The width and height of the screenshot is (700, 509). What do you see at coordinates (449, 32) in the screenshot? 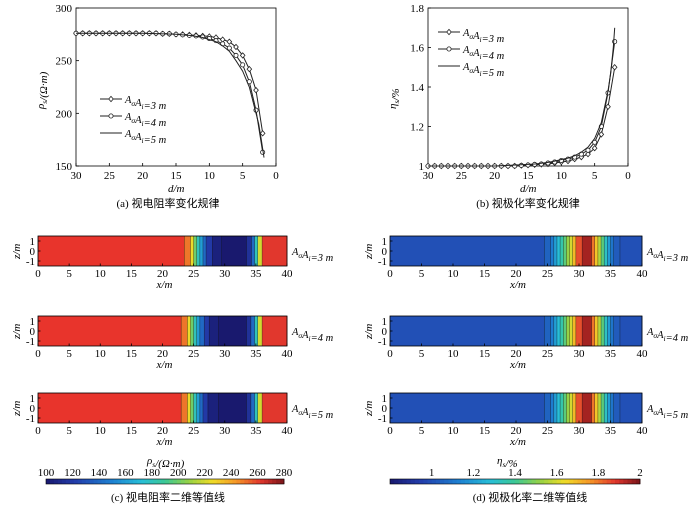
I see `chart-b-legend-marker` at bounding box center [449, 32].